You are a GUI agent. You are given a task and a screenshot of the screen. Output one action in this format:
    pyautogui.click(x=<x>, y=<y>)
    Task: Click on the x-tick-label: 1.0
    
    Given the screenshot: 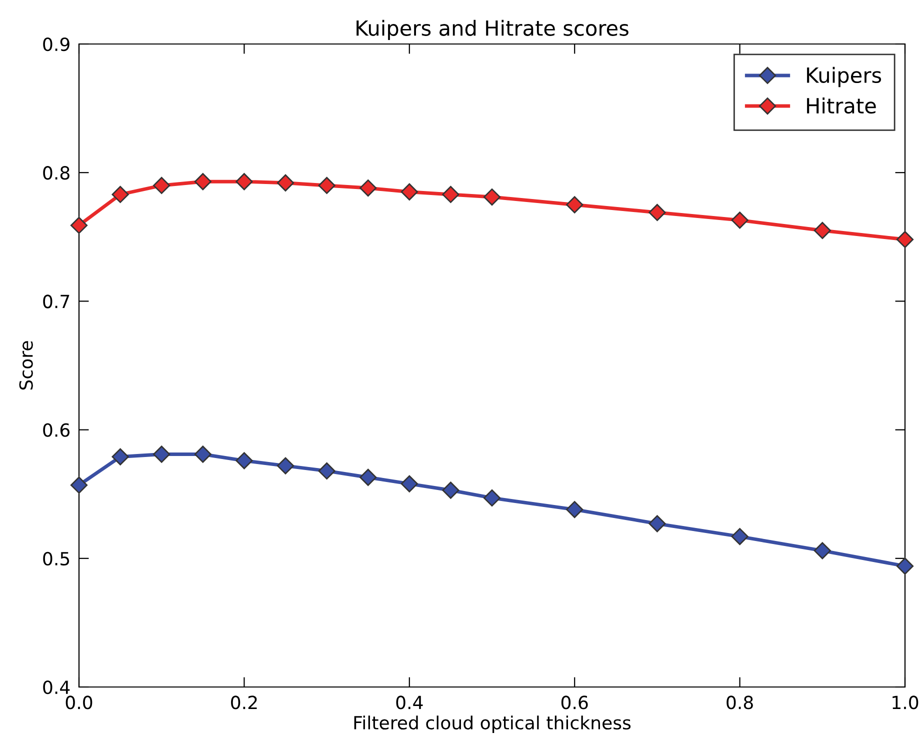 What is the action you would take?
    pyautogui.click(x=905, y=703)
    